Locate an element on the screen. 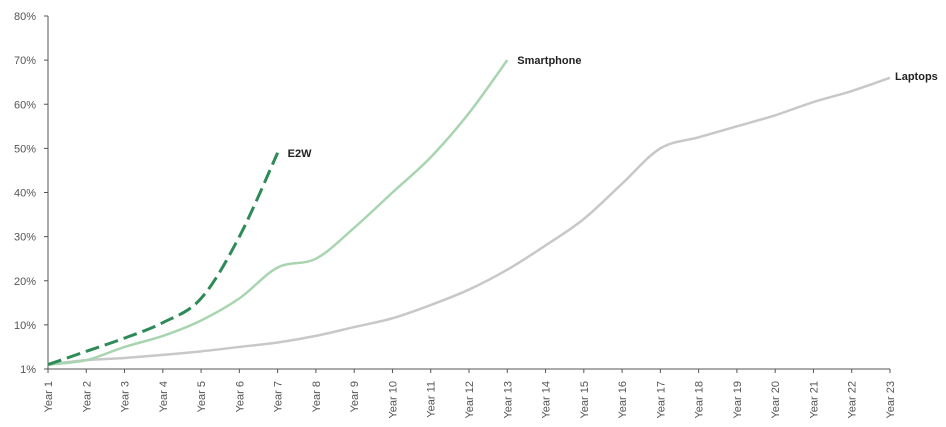 This screenshot has width=946, height=427. x-tick-label: Year 17 is located at coordinates (661, 400).